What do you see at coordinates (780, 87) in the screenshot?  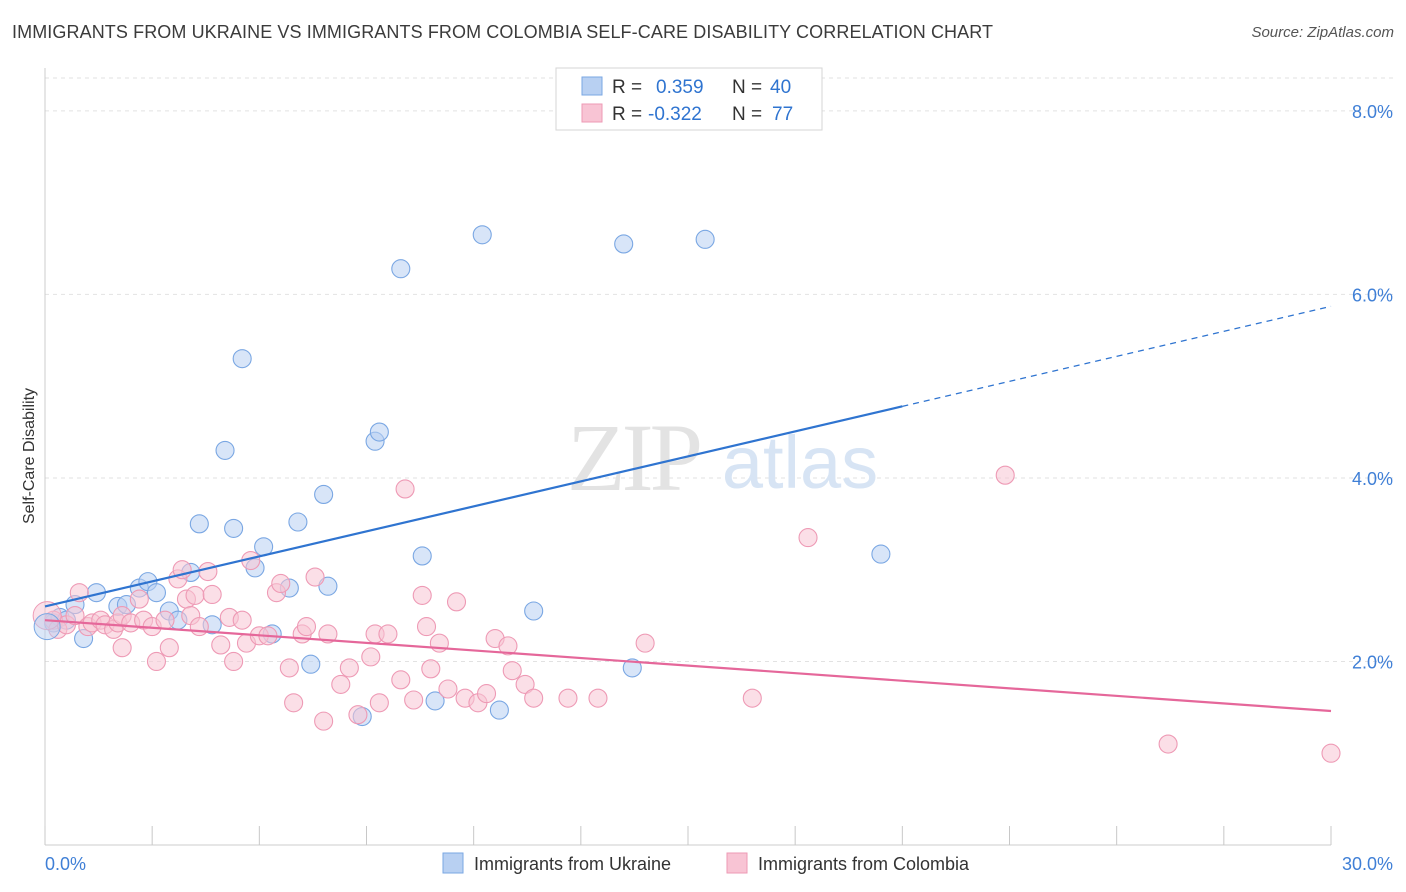 I see `n-value-ukraine: 40` at bounding box center [780, 87].